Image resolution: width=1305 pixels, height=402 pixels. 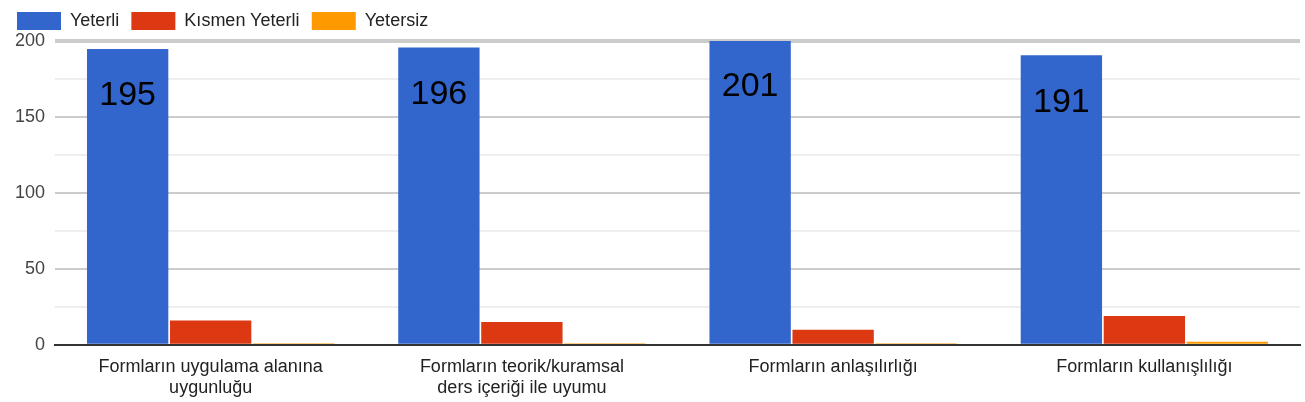 I want to click on x-tick-label: Formların kullanışlılığı, so click(x=1144, y=365).